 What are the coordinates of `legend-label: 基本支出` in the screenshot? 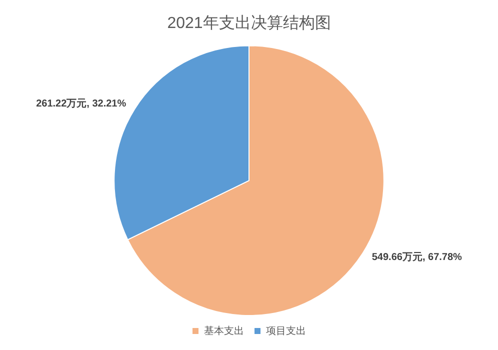 It's located at (224, 330).